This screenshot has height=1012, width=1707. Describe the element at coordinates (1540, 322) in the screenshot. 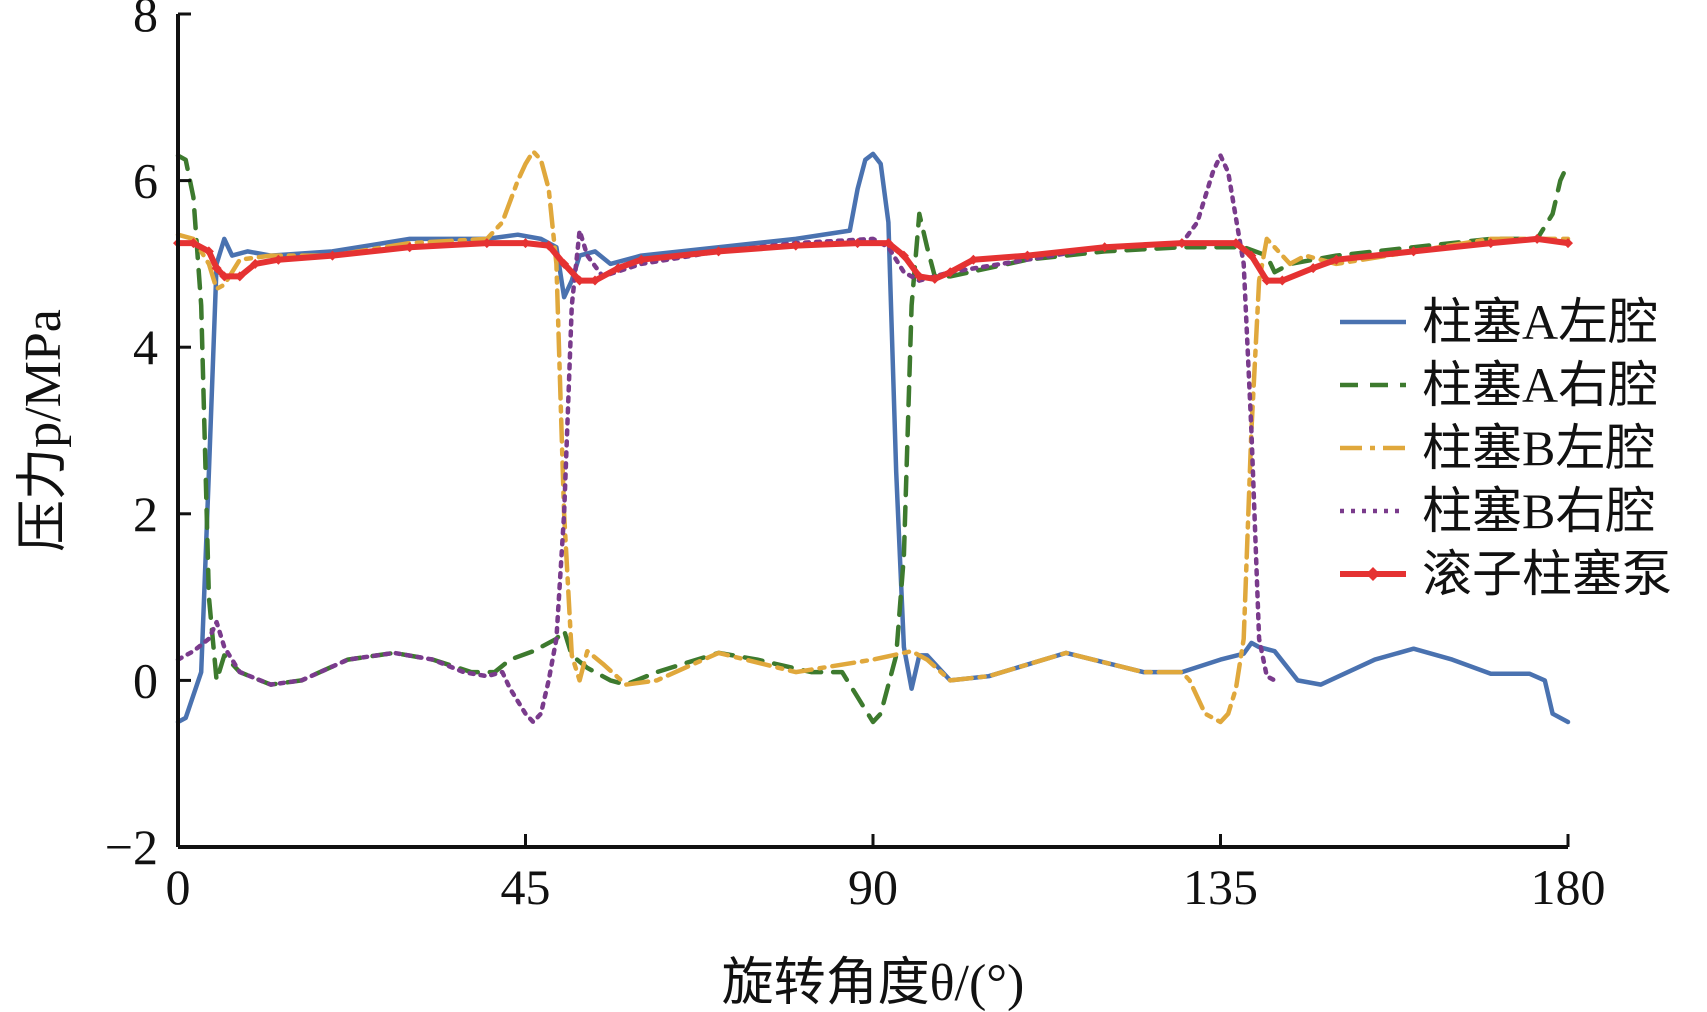

I see `legend-label: 柱塞A左腔` at that location.